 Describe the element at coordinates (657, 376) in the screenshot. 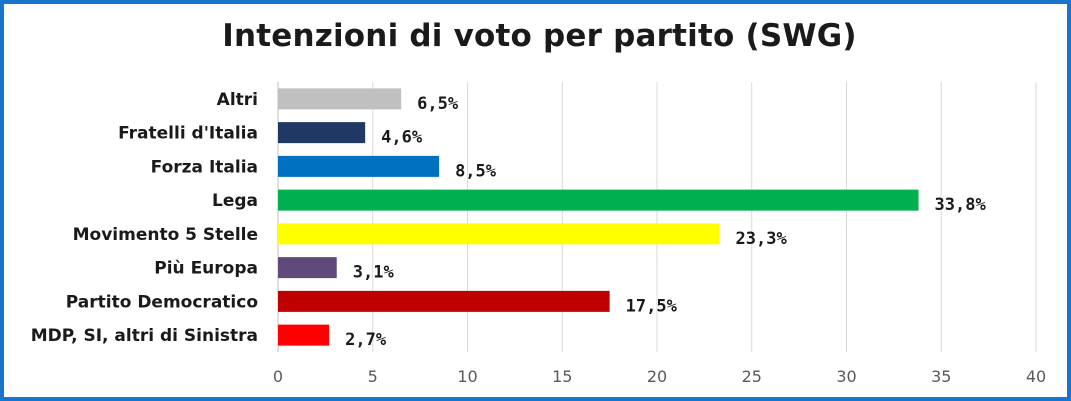

I see `x-tick-label: 20` at that location.